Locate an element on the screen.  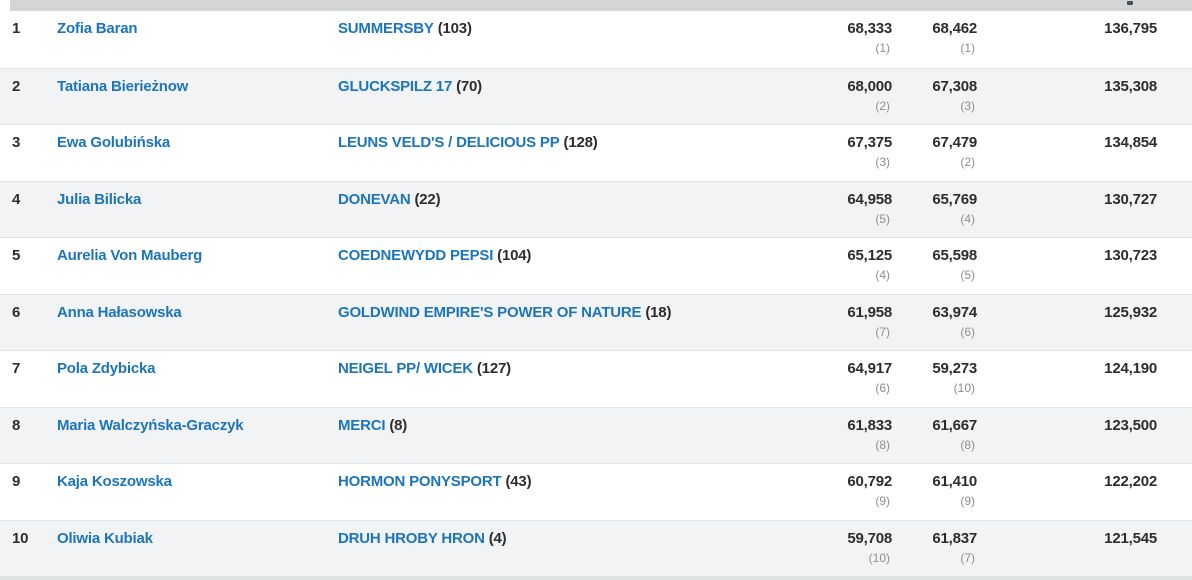
score1-rank: (1) is located at coordinates (882, 48).